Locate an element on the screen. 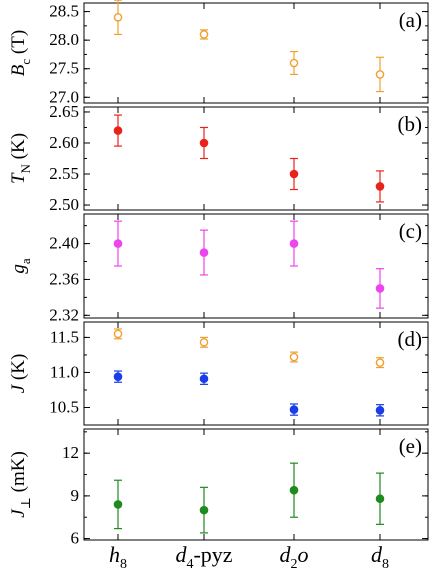 The width and height of the screenshot is (436, 572). y-tick-label: 11.5 is located at coordinates (64, 336).